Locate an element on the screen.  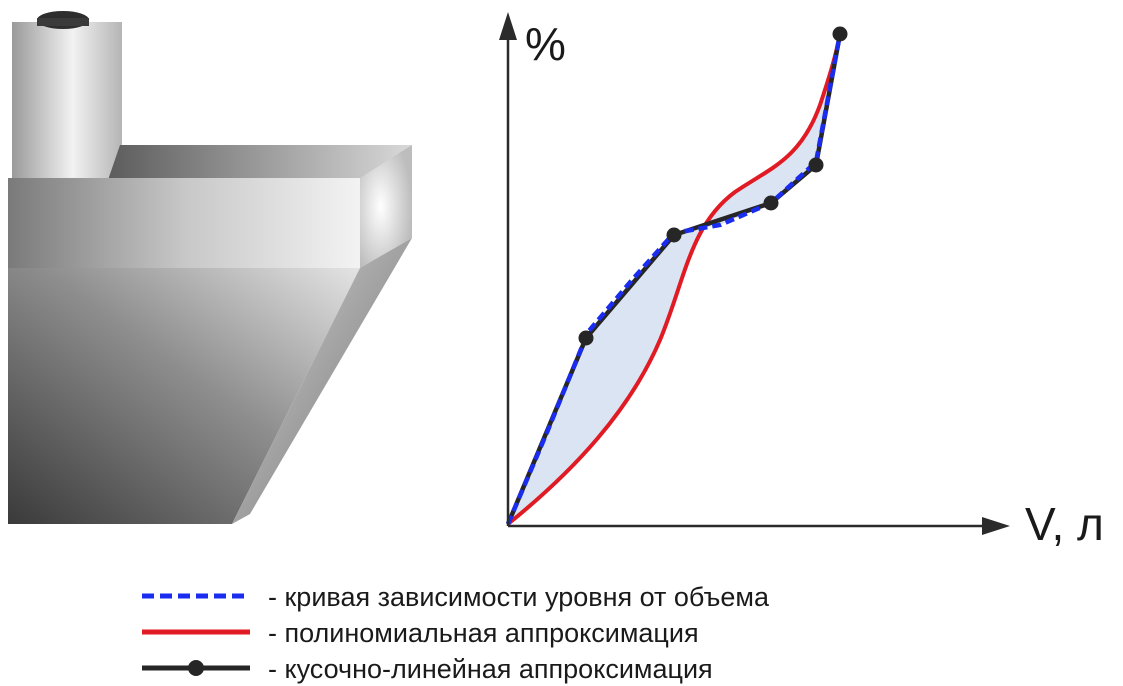
tank-cap-rim is located at coordinates (63, 22).